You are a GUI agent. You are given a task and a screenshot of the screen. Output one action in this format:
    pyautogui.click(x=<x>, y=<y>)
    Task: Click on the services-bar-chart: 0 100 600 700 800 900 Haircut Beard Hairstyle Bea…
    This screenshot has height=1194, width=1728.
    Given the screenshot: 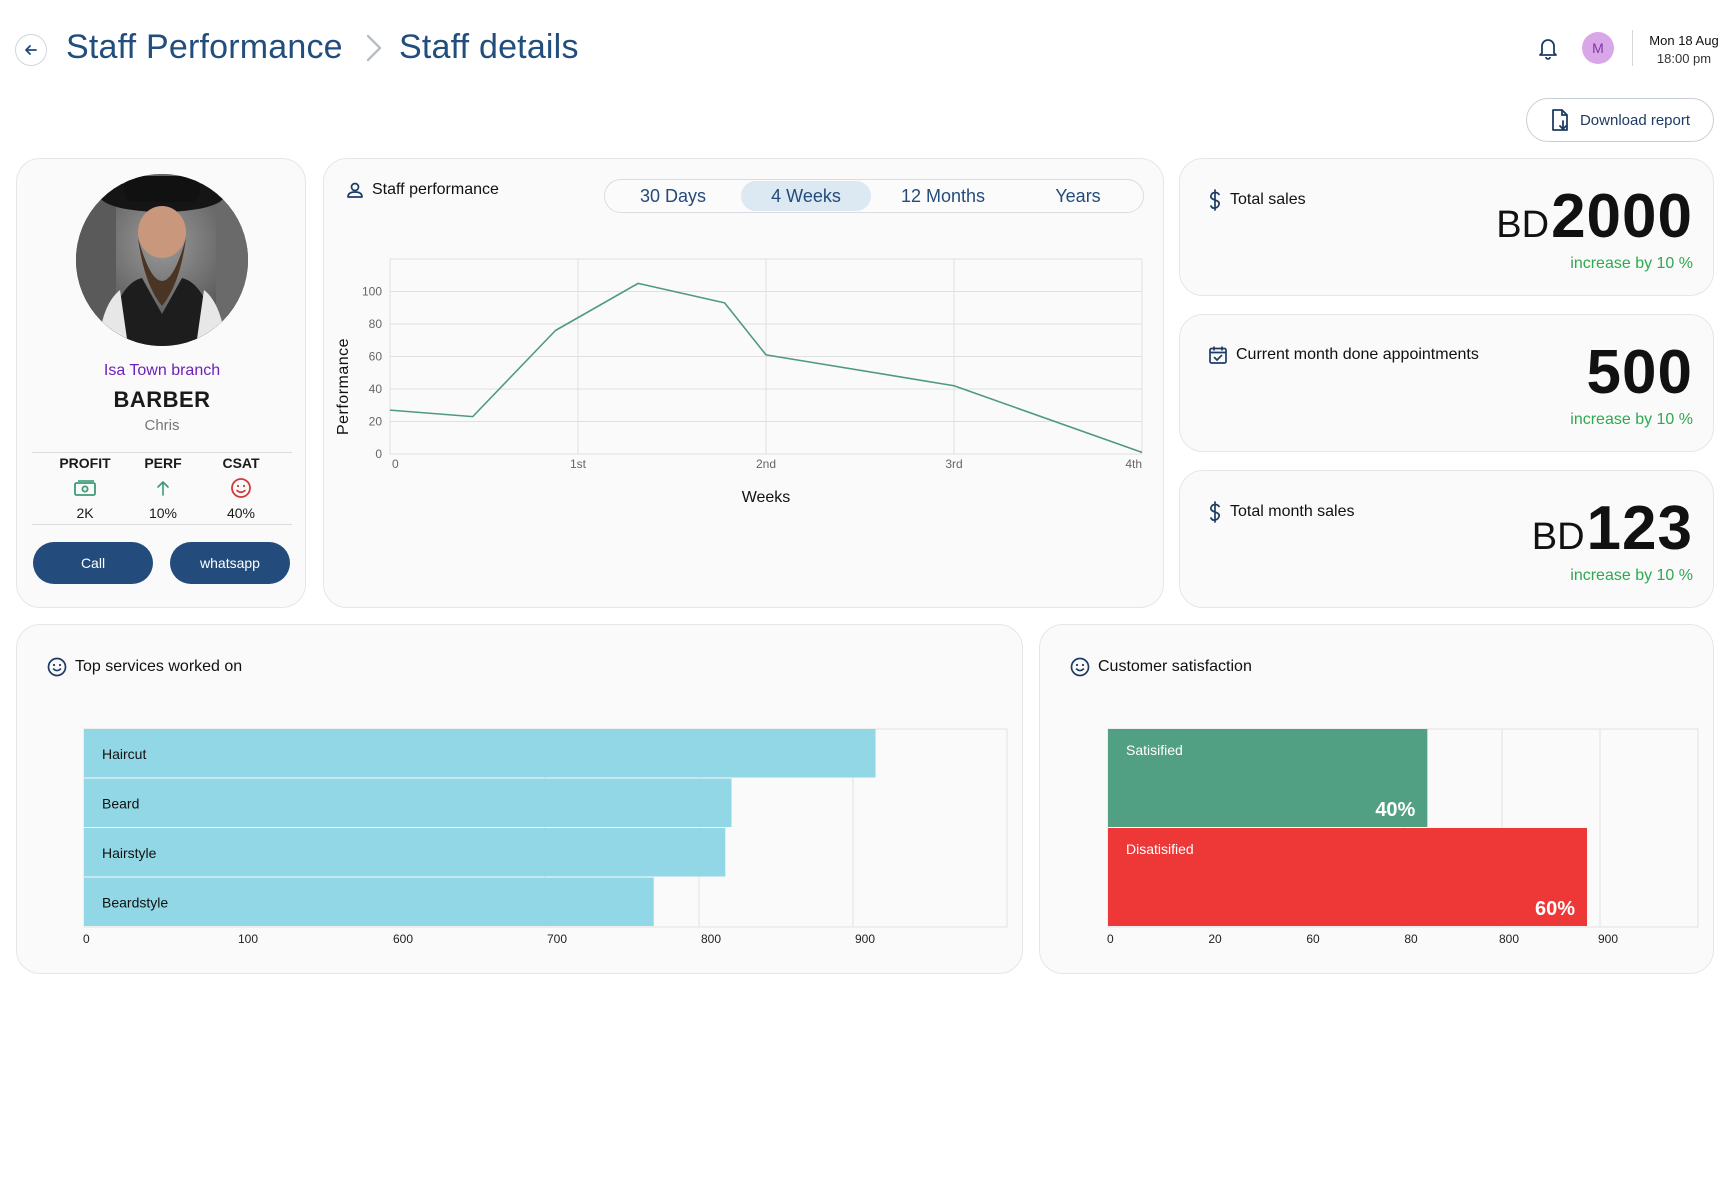 What is the action you would take?
    pyautogui.click(x=545, y=837)
    